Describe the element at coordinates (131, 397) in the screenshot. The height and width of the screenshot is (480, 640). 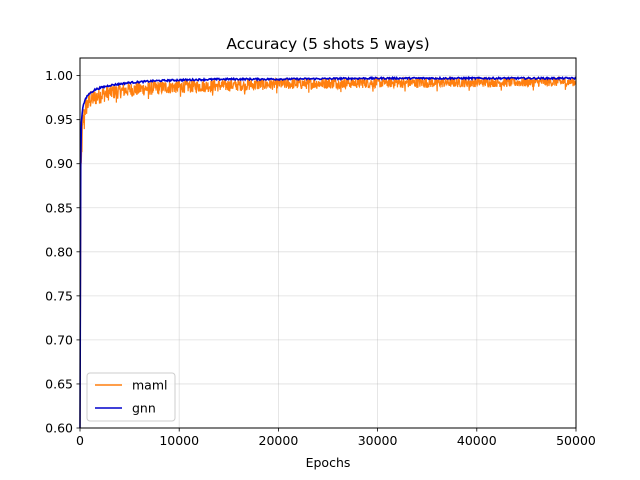
I see `legend: maml gnn` at that location.